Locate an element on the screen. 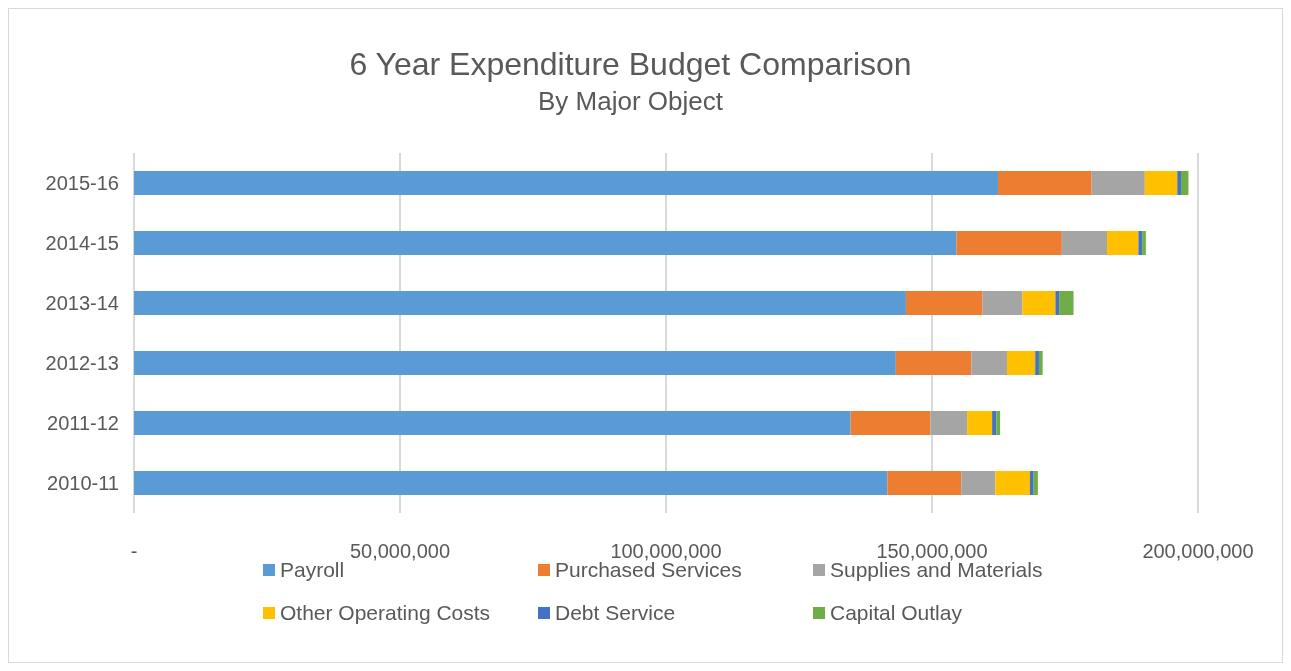 This screenshot has width=1291, height=671. y-tick-label: 2012-13 is located at coordinates (82, 363).